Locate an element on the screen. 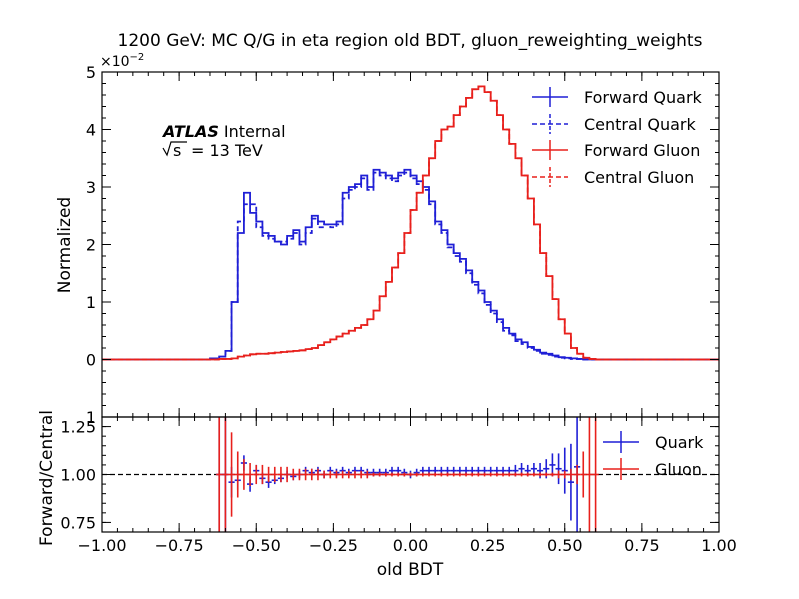  atlas-label: ATLAS Internal is located at coordinates (223, 131).